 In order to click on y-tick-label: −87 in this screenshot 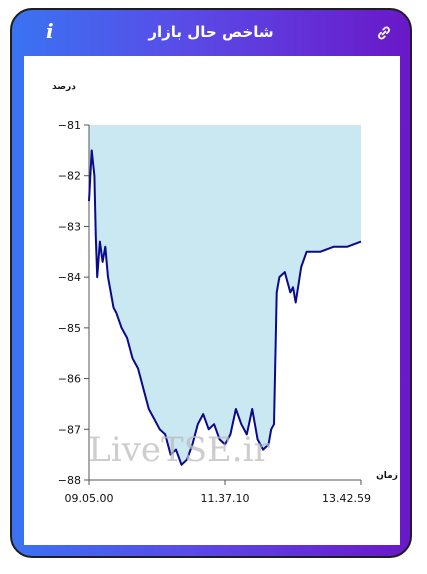, I will do `click(69, 429)`.